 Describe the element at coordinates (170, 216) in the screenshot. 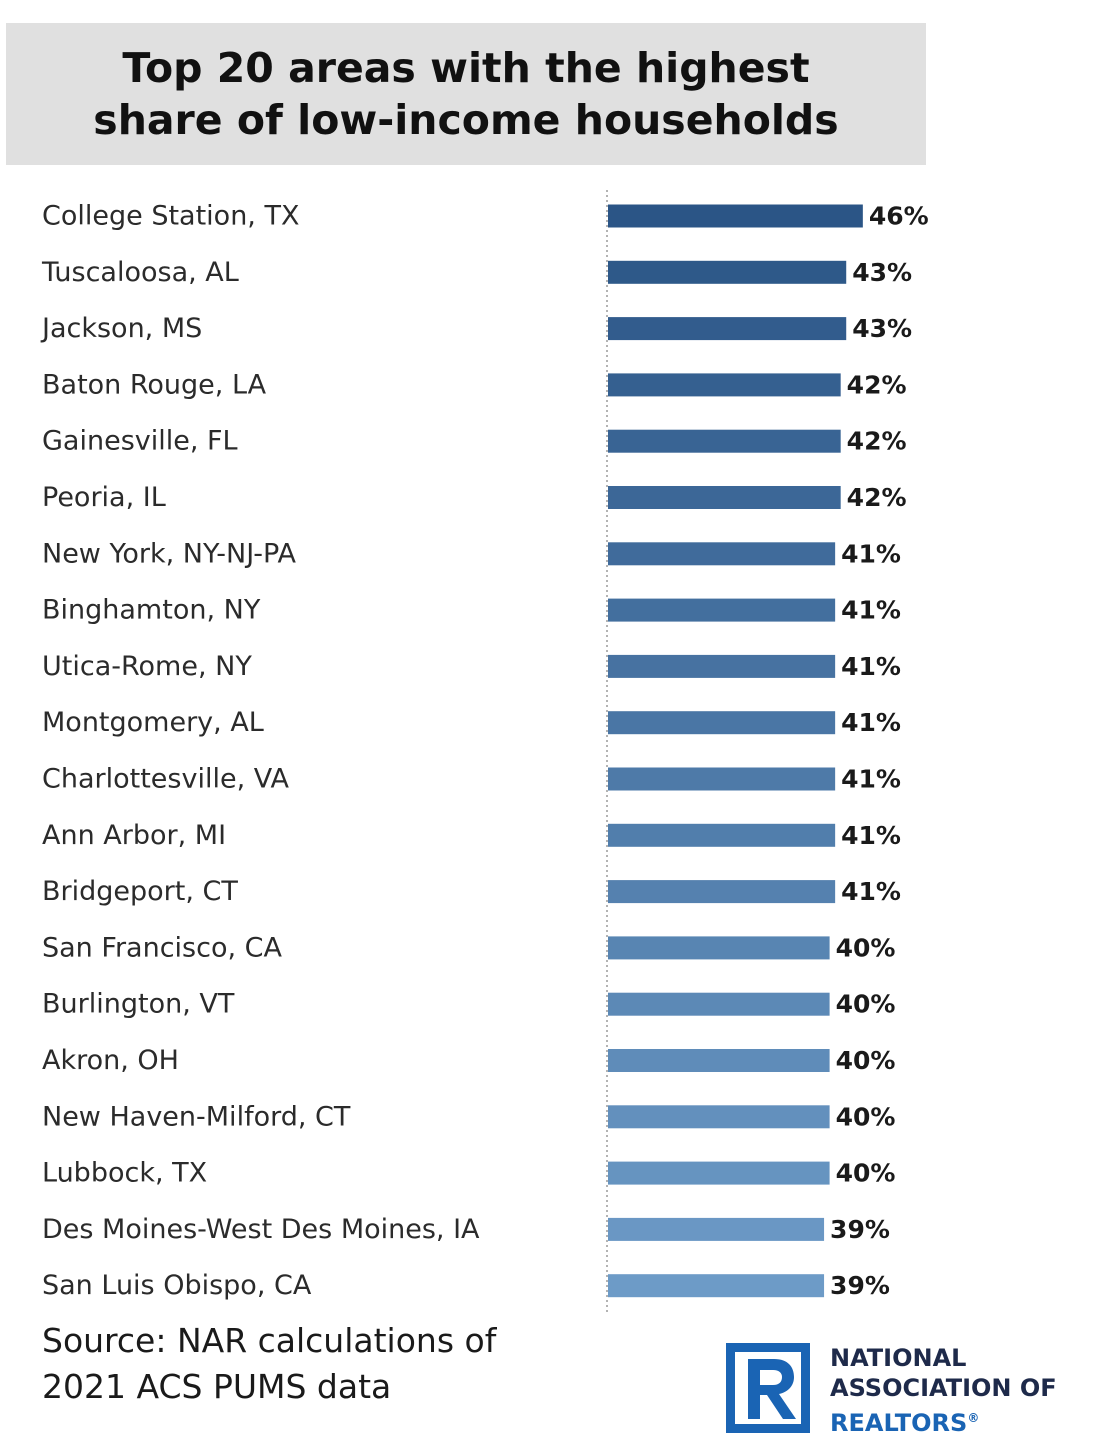

I see `category-label: College Station, TX` at that location.